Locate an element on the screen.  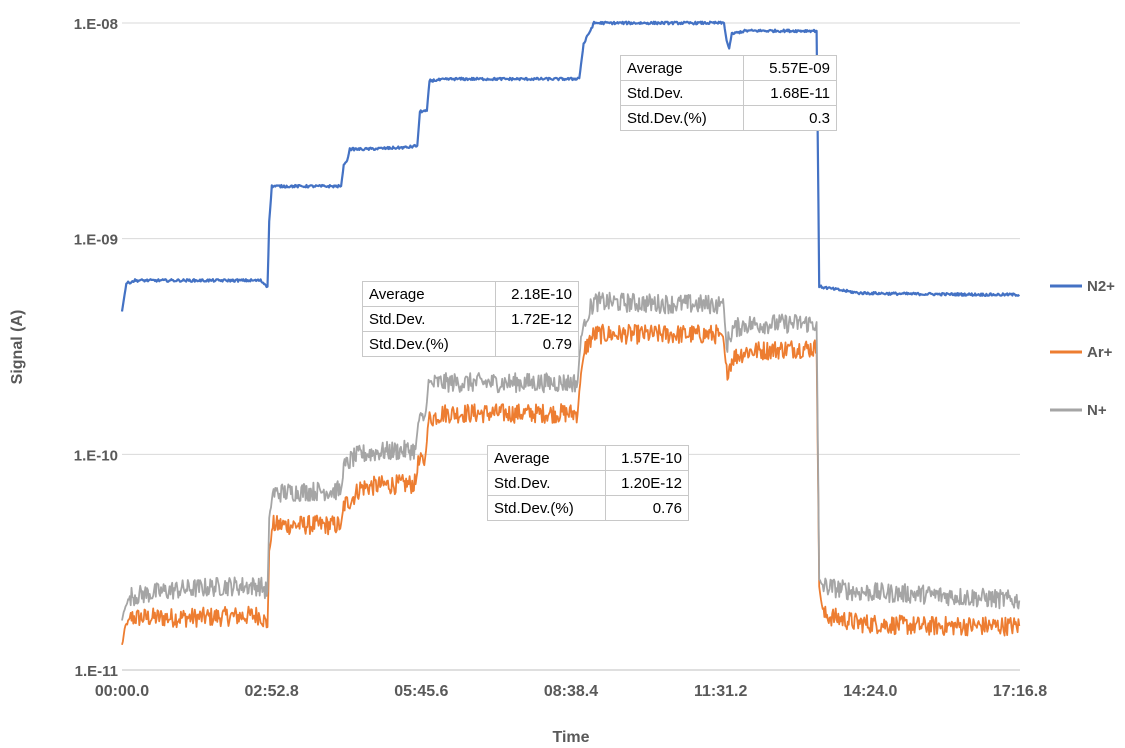
x-tick-label: 11:31.2 is located at coordinates (720, 691).